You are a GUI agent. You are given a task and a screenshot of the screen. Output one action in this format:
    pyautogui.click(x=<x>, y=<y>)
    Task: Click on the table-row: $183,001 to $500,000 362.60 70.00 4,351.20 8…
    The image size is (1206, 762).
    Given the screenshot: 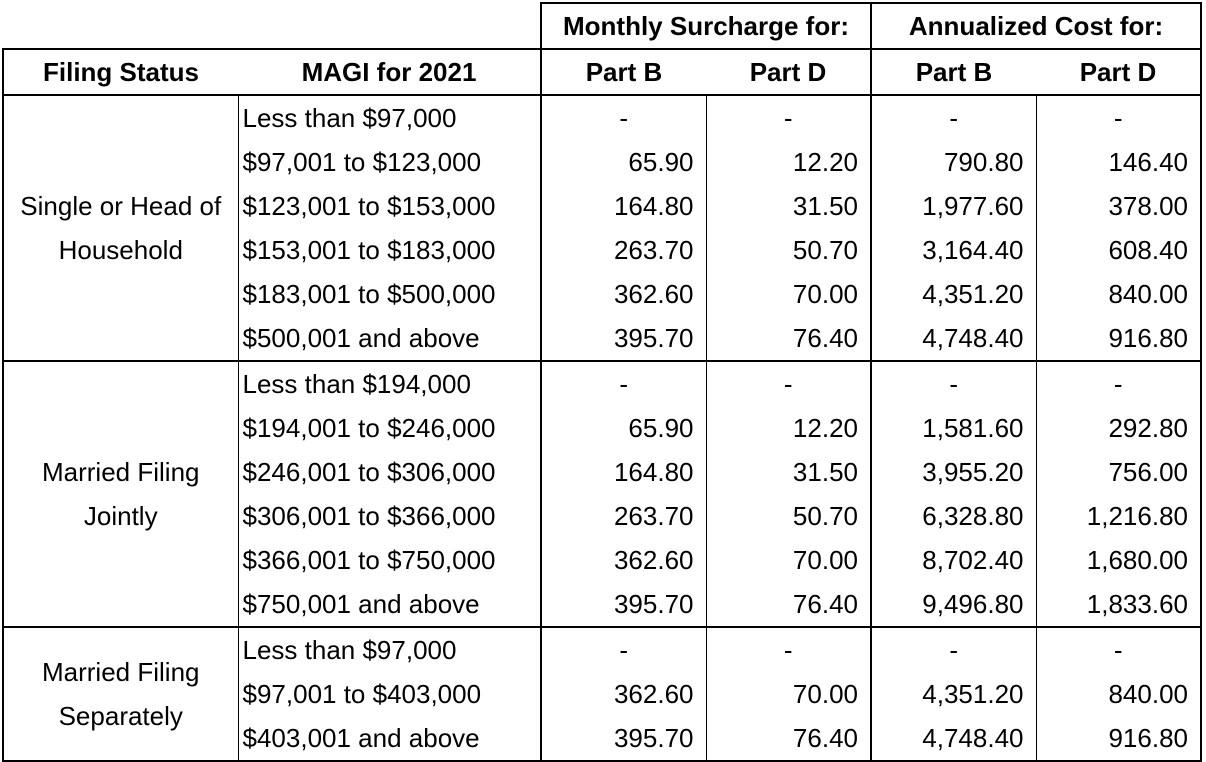 What is the action you would take?
    pyautogui.click(x=602, y=294)
    